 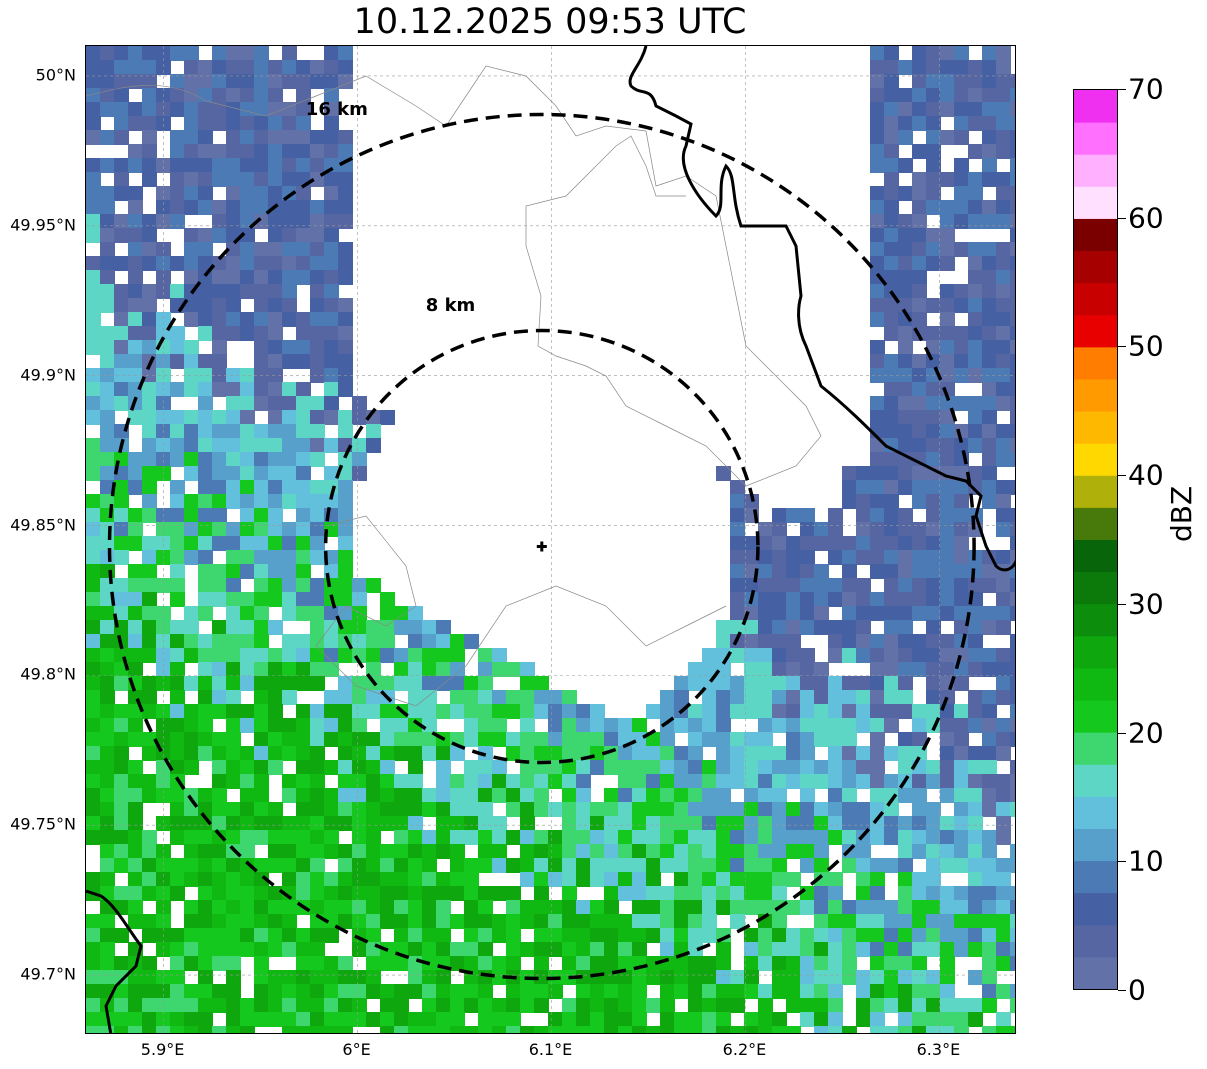 What do you see at coordinates (1181, 513) in the screenshot?
I see `colorbar-label: dBZ` at bounding box center [1181, 513].